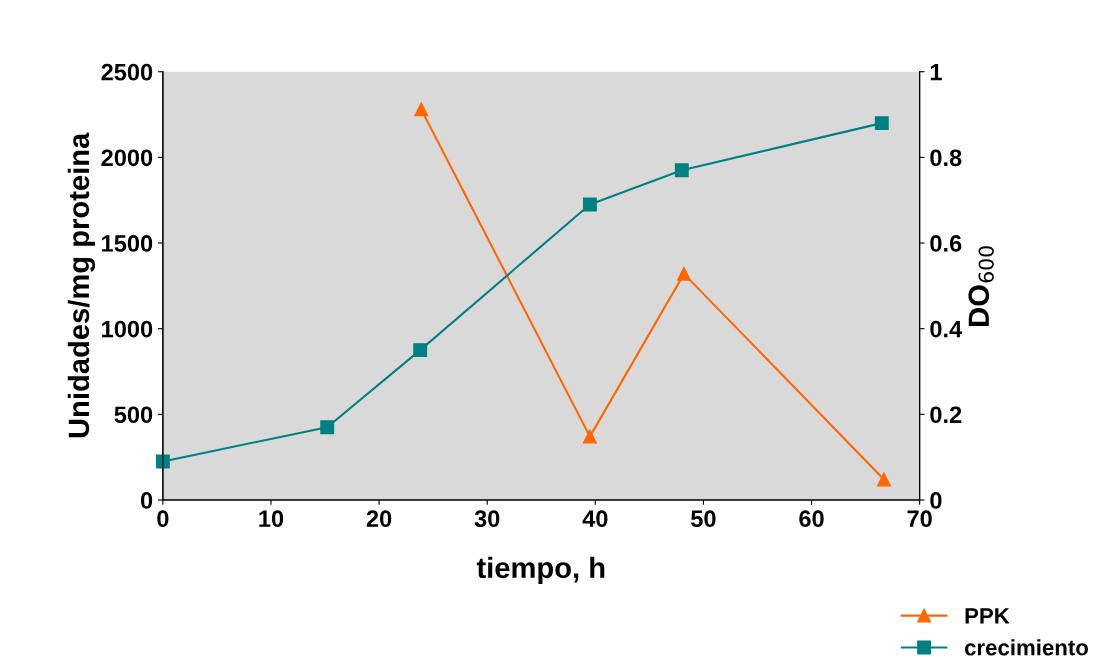  Describe the element at coordinates (1026, 647) in the screenshot. I see `legend-label: crecimiento` at that location.